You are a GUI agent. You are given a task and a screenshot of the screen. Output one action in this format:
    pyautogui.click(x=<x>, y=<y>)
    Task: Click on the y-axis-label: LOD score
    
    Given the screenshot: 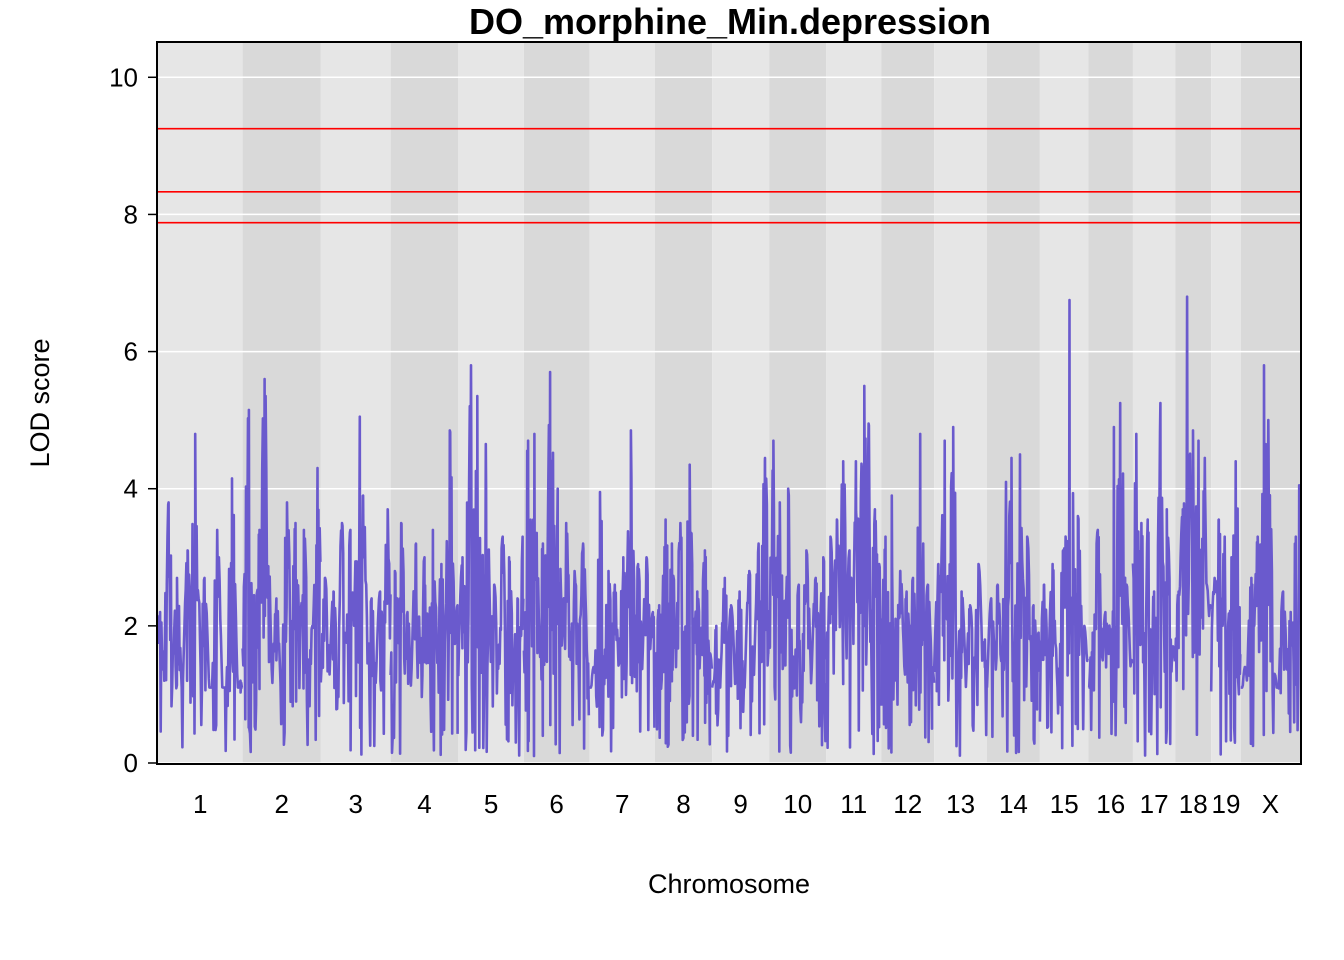 What is the action you would take?
    pyautogui.click(x=40, y=402)
    